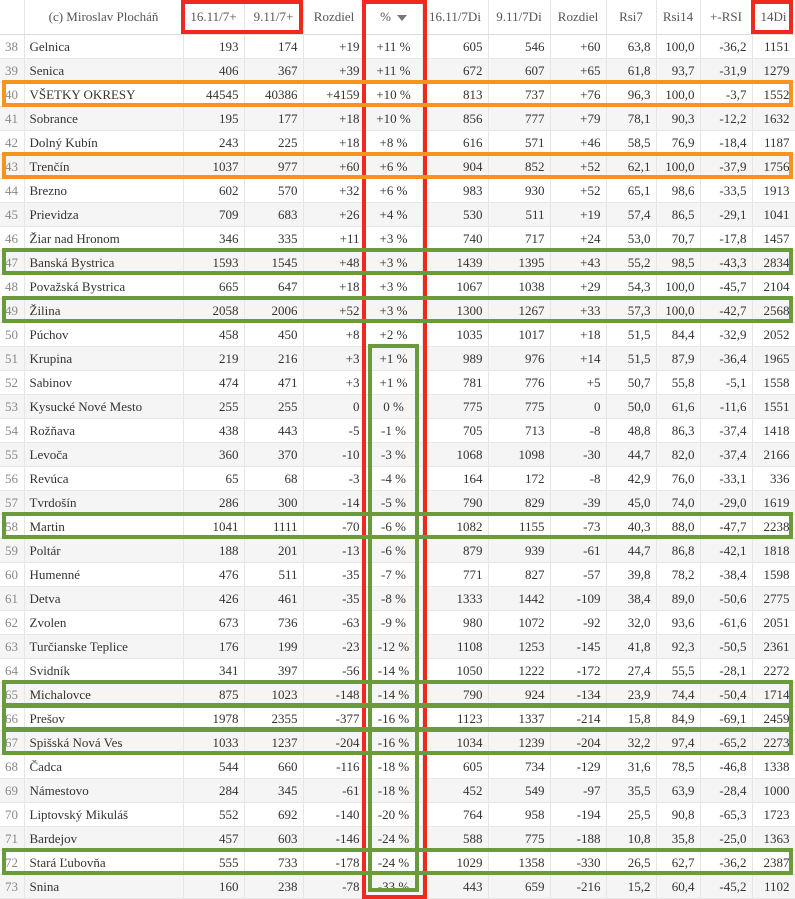  Describe the element at coordinates (214, 286) in the screenshot. I see `cell-c1: 665` at that location.